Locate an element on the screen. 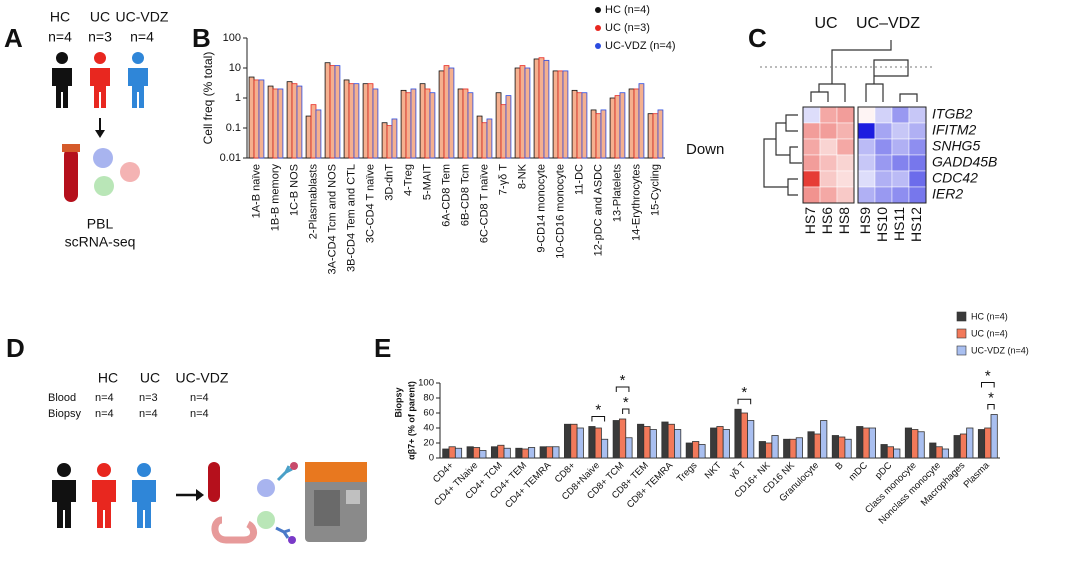 The width and height of the screenshot is (1080, 561). panel-a: HC UC UC-VDZ n=4 n=3 n=4 PBL scRNA-seq is located at coordinates (108, 129).